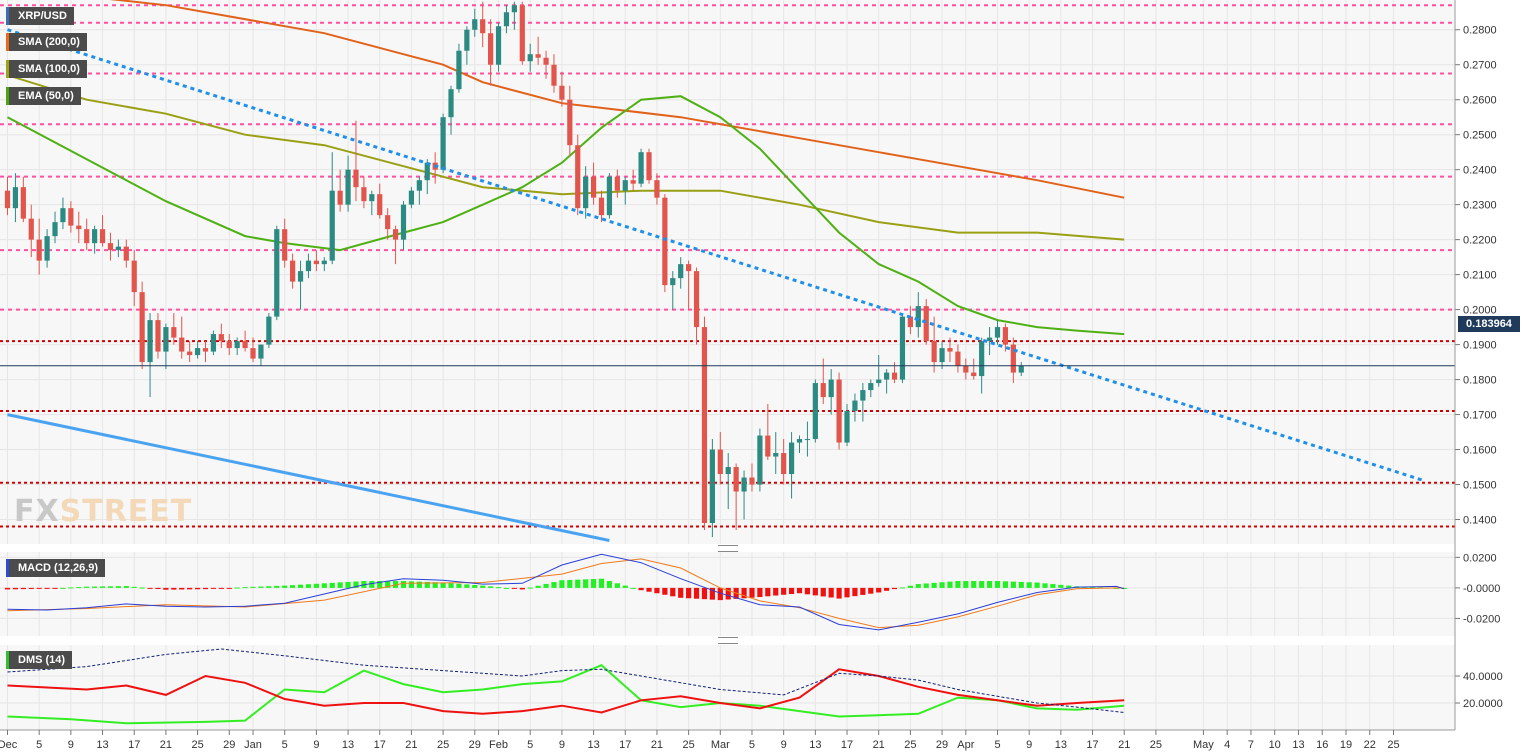 The height and width of the screenshot is (756, 1534). Describe the element at coordinates (1480, 276) in the screenshot. I see `price-tick-label: 0.2100` at that location.